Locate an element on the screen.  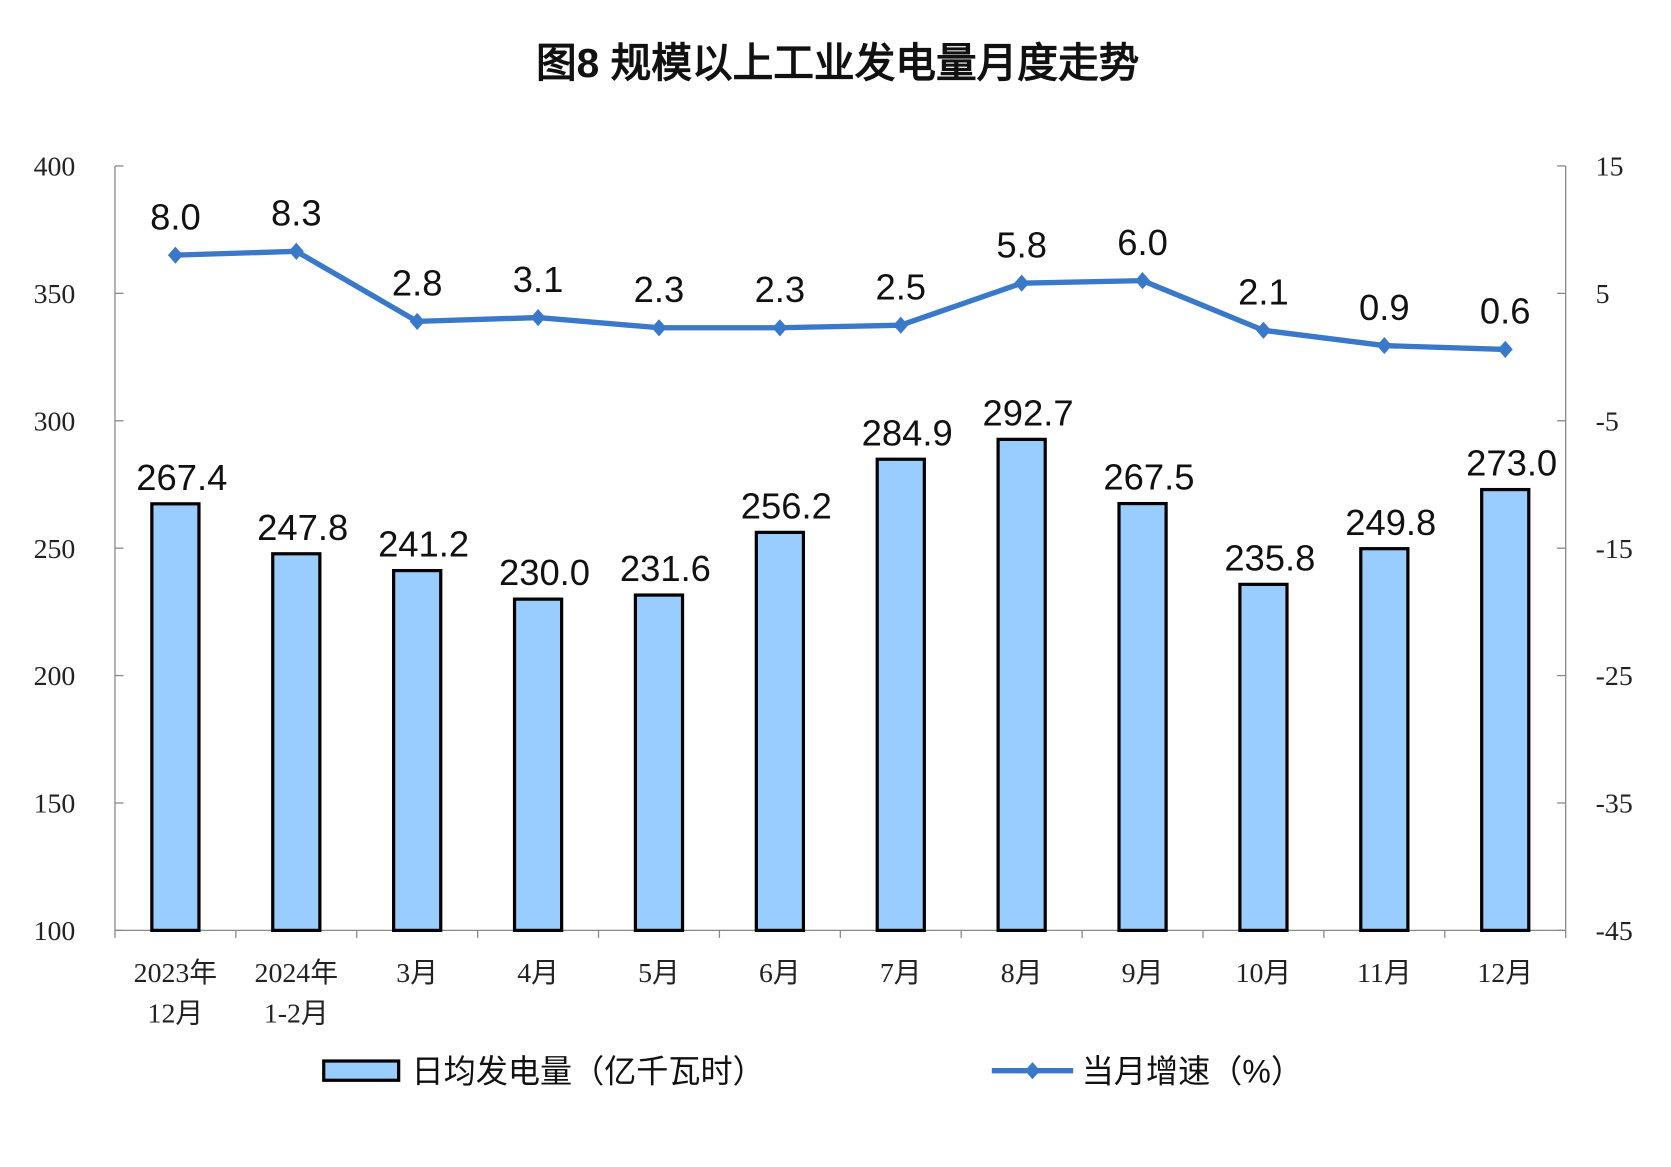
bar-value-label: 235.8 is located at coordinates (1269, 557).